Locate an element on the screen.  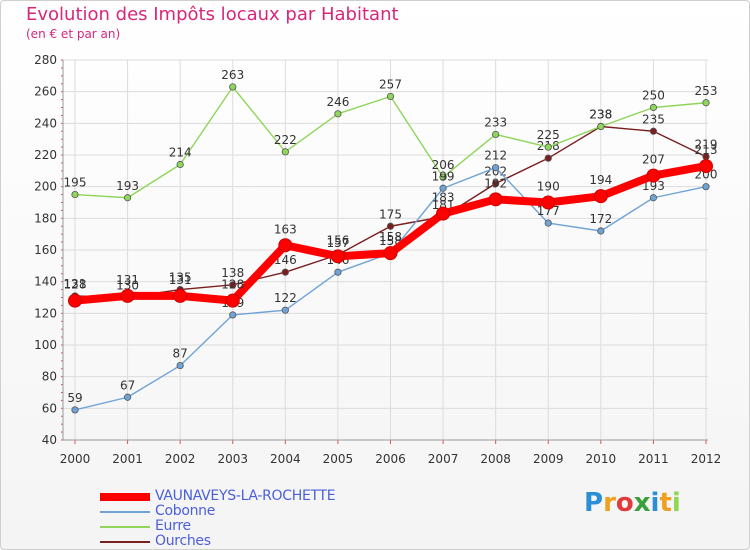
data-point-ourches-2008 is located at coordinates (496, 183).